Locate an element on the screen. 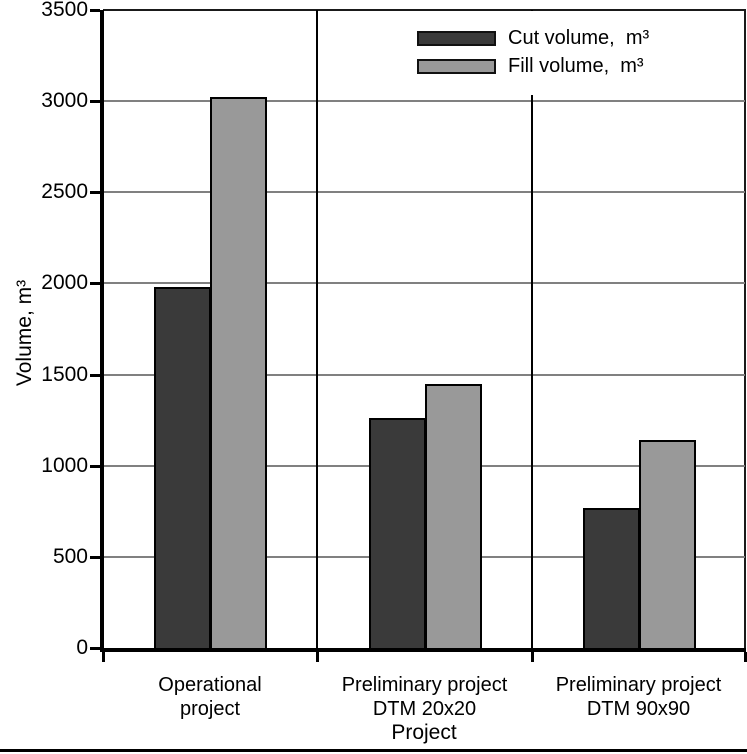  gridline-2000 is located at coordinates (424, 283).